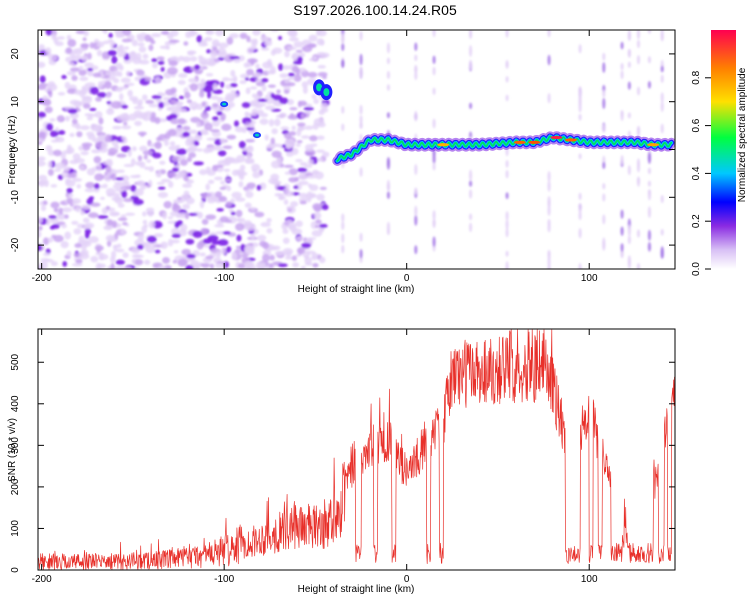  I want to click on colorbar-tick-label-0: 0.0, so click(696, 269).